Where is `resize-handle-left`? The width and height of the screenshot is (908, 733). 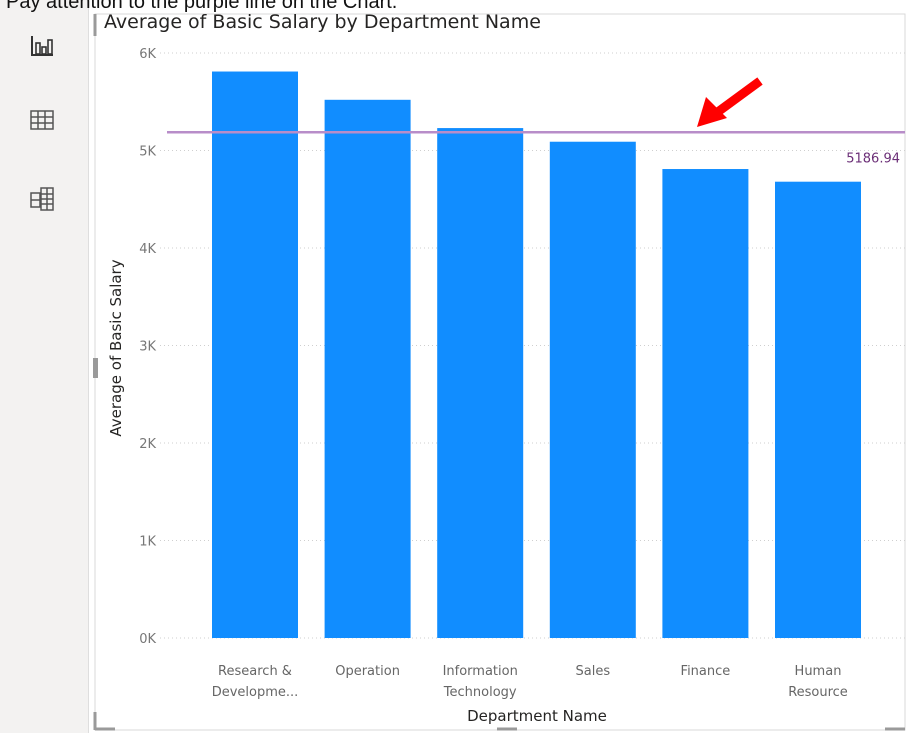 resize-handle-left is located at coordinates (95, 368).